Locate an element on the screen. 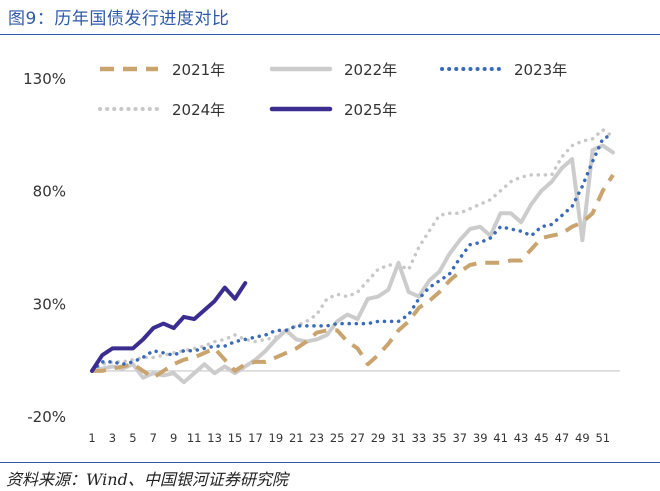  y-axis-labels: -20% 30% 80% 130% is located at coordinates (44, 248).